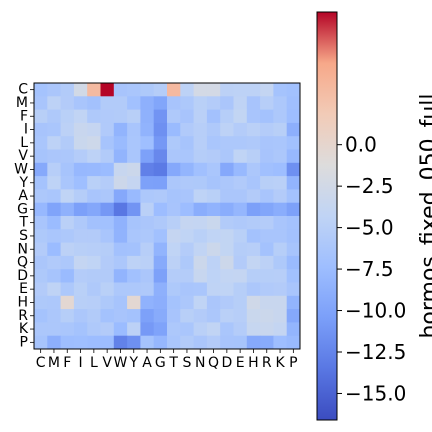 This screenshot has height=432, width=432. I want to click on col-label-H: H, so click(253, 363).